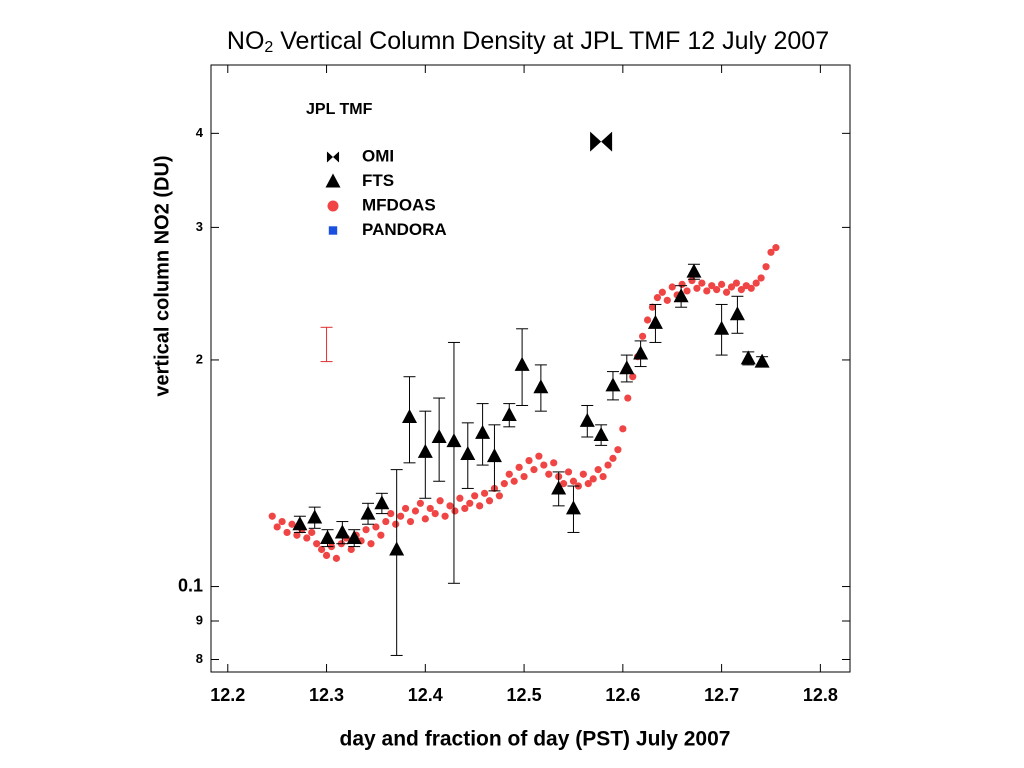  What do you see at coordinates (326, 695) in the screenshot?
I see `x-tick-label: 12.3` at bounding box center [326, 695].